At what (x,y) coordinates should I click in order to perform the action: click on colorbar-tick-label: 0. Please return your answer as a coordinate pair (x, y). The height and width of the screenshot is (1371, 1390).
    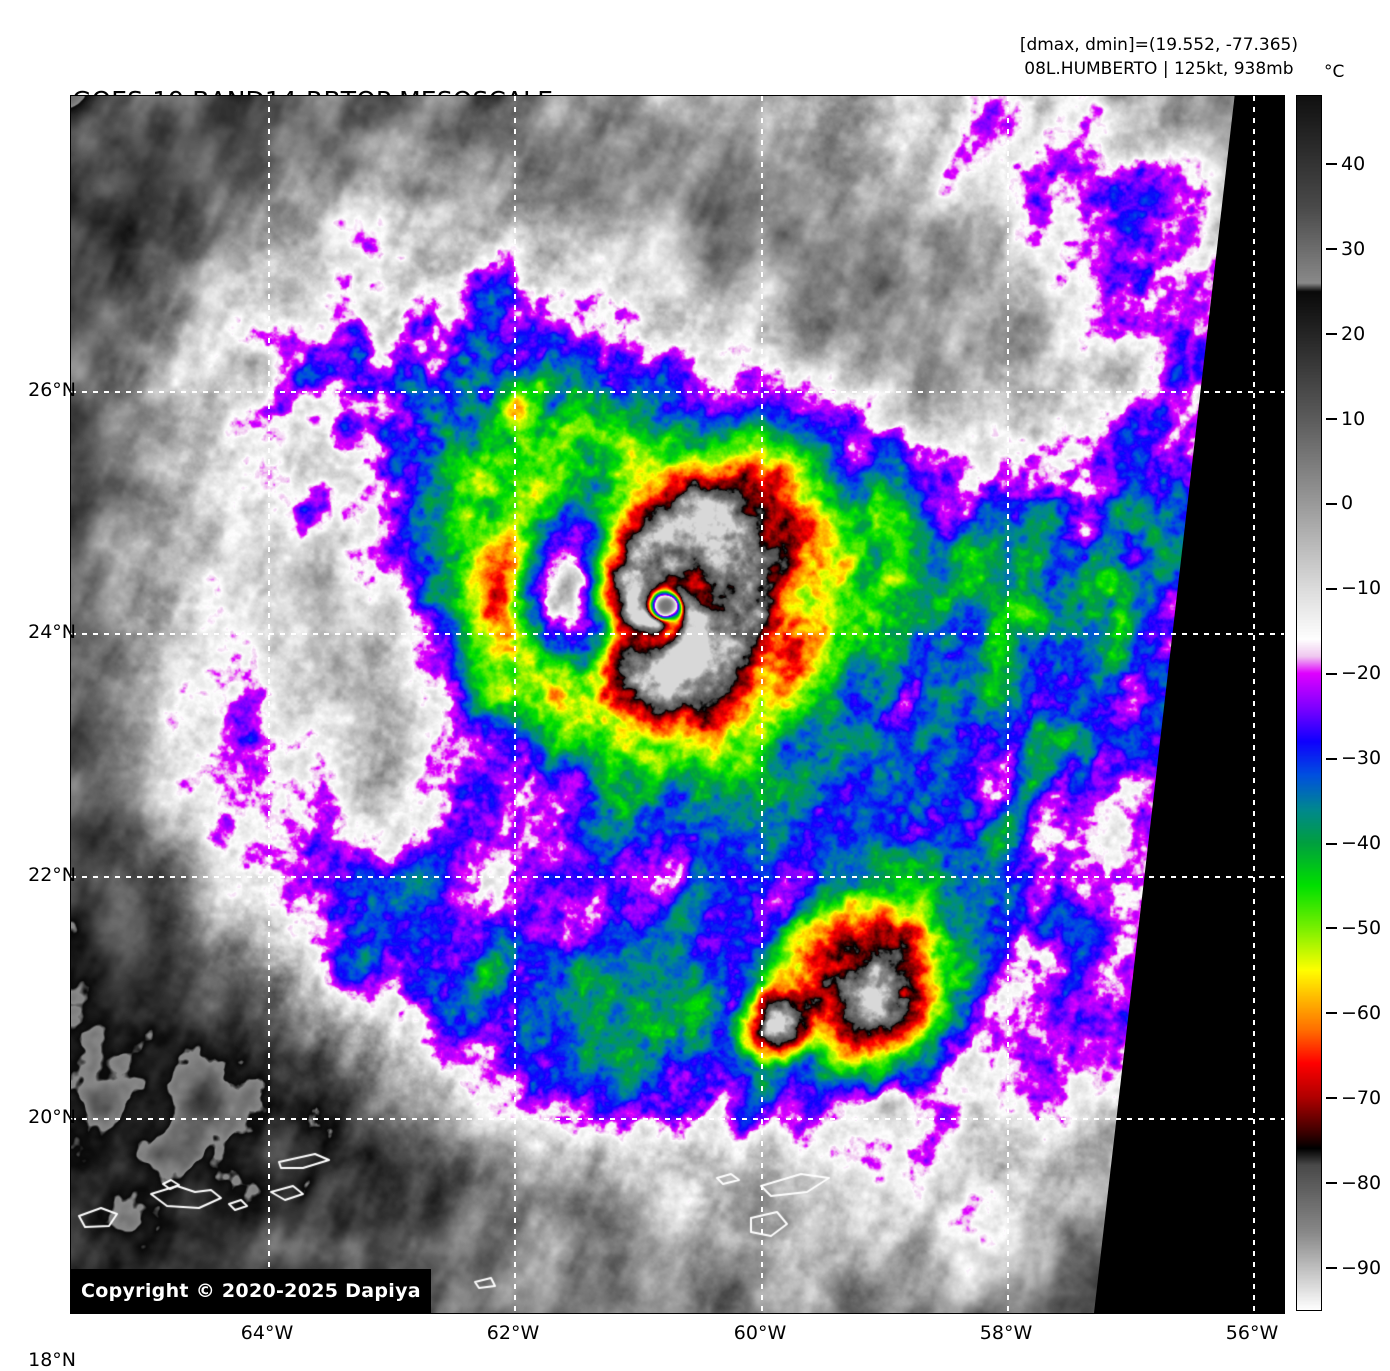
    Looking at the image, I should click on (1339, 503).